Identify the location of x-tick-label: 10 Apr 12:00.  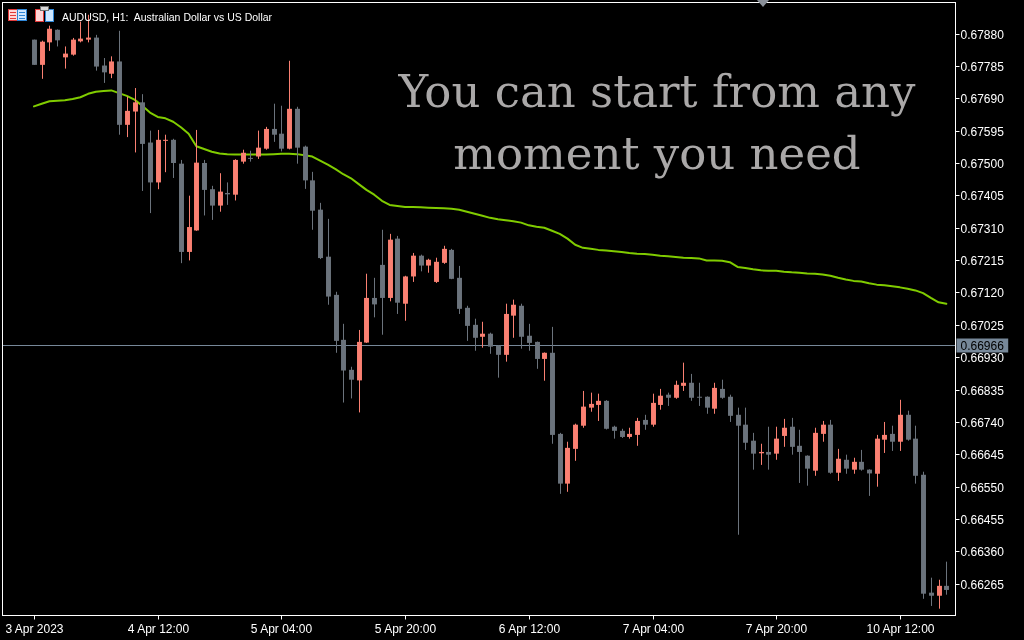
(900, 628).